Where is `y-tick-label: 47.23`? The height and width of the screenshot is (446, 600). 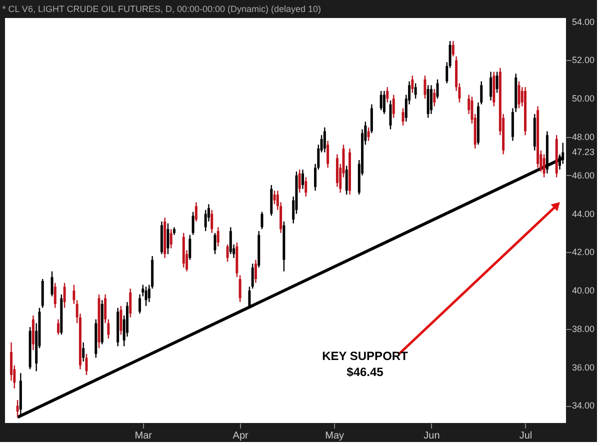
y-tick-label: 47.23 is located at coordinates (583, 151).